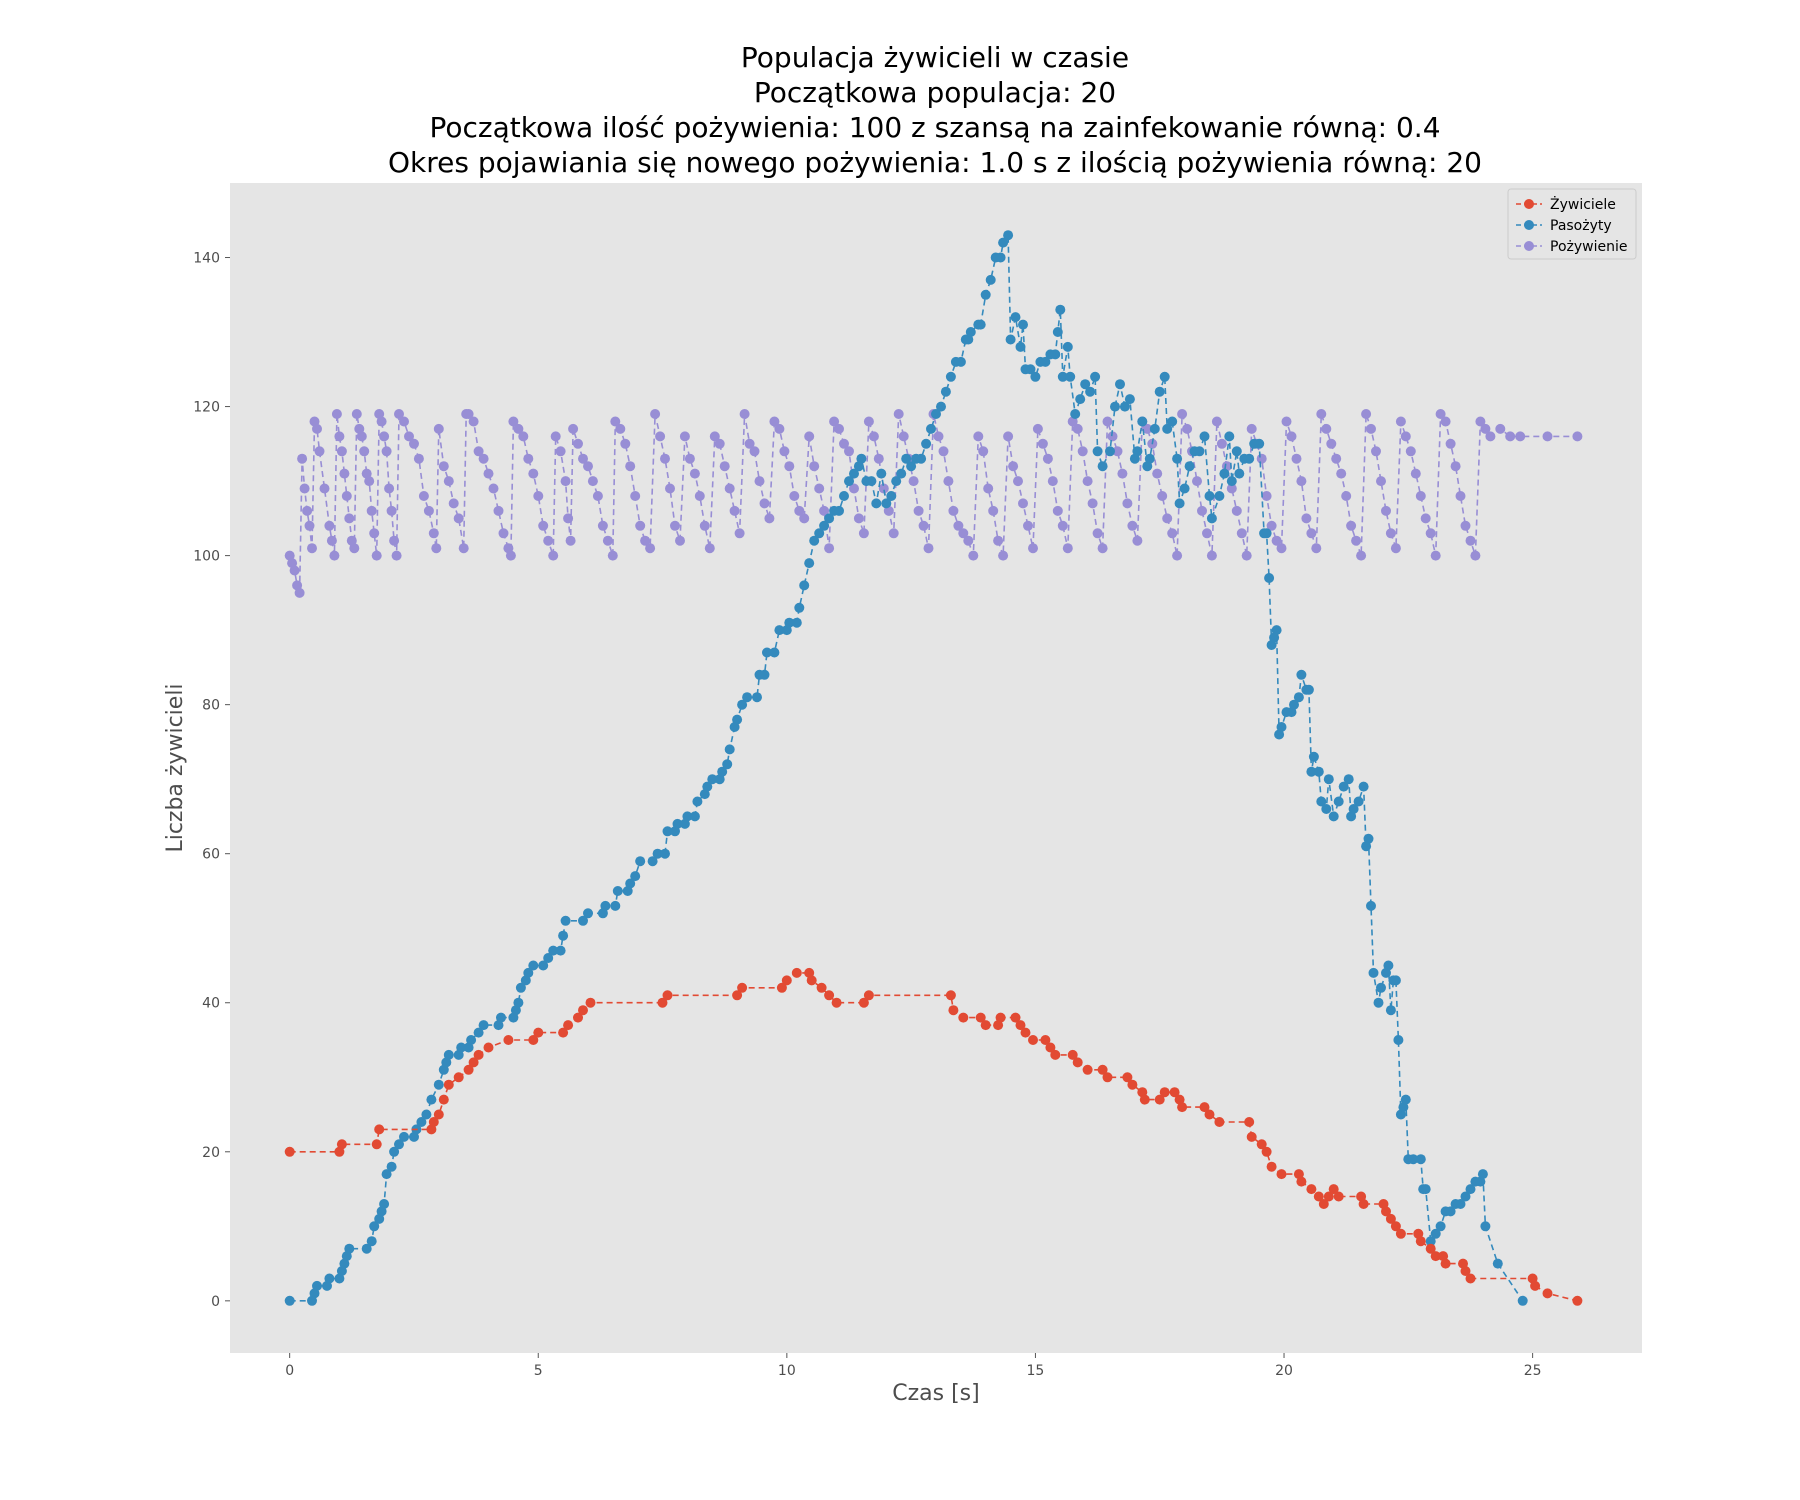  Describe the element at coordinates (211, 855) in the screenshot. I see `y-tick-label: 60` at that location.